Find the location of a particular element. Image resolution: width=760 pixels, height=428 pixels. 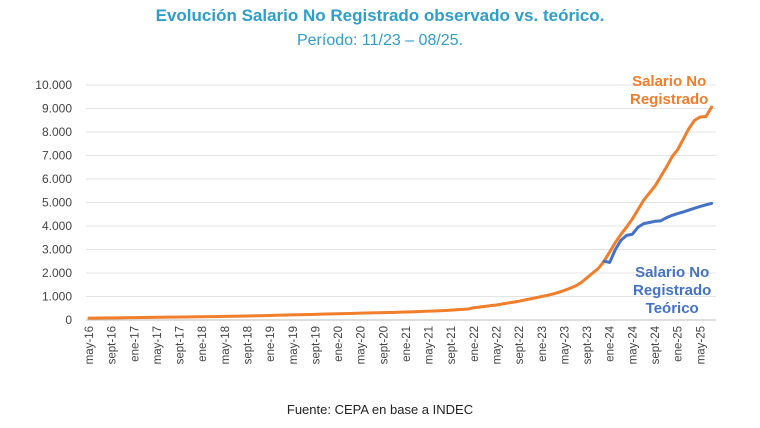

x-tick-label: ene-23 is located at coordinates (543, 344).